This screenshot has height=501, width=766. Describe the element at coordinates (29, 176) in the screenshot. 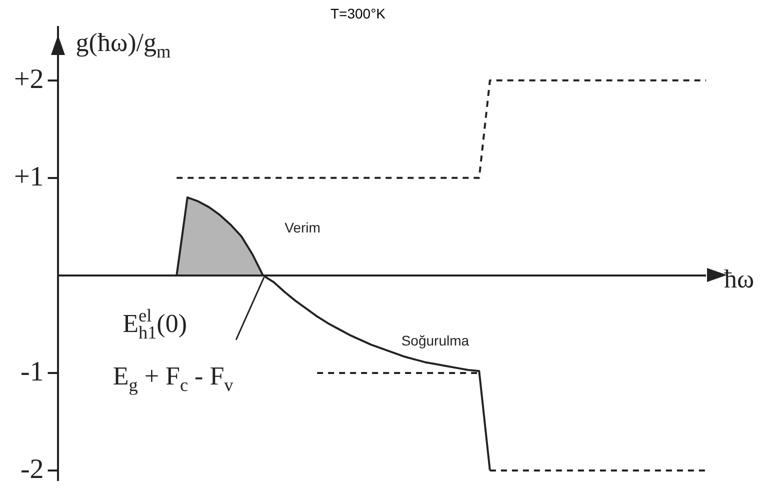

I see `y-tick-label: +1` at that location.